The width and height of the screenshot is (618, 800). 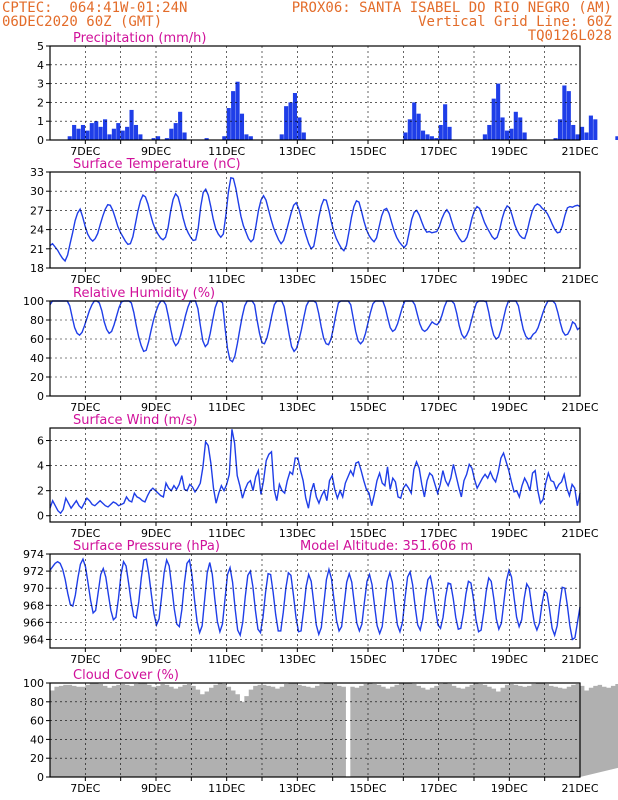 What do you see at coordinates (315, 601) in the screenshot?
I see `pres-frame` at bounding box center [315, 601].